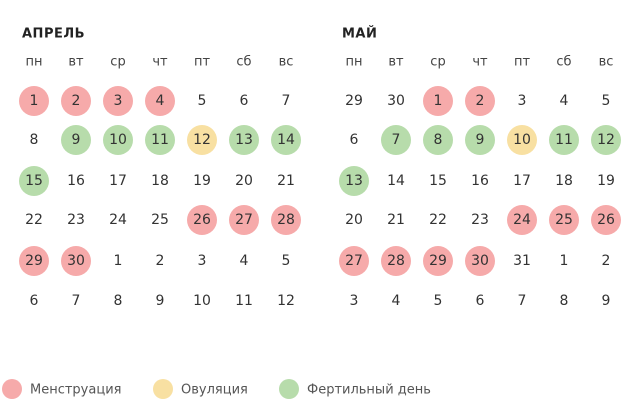 The image size is (640, 412). I want to click on day: 13, so click(244, 140).